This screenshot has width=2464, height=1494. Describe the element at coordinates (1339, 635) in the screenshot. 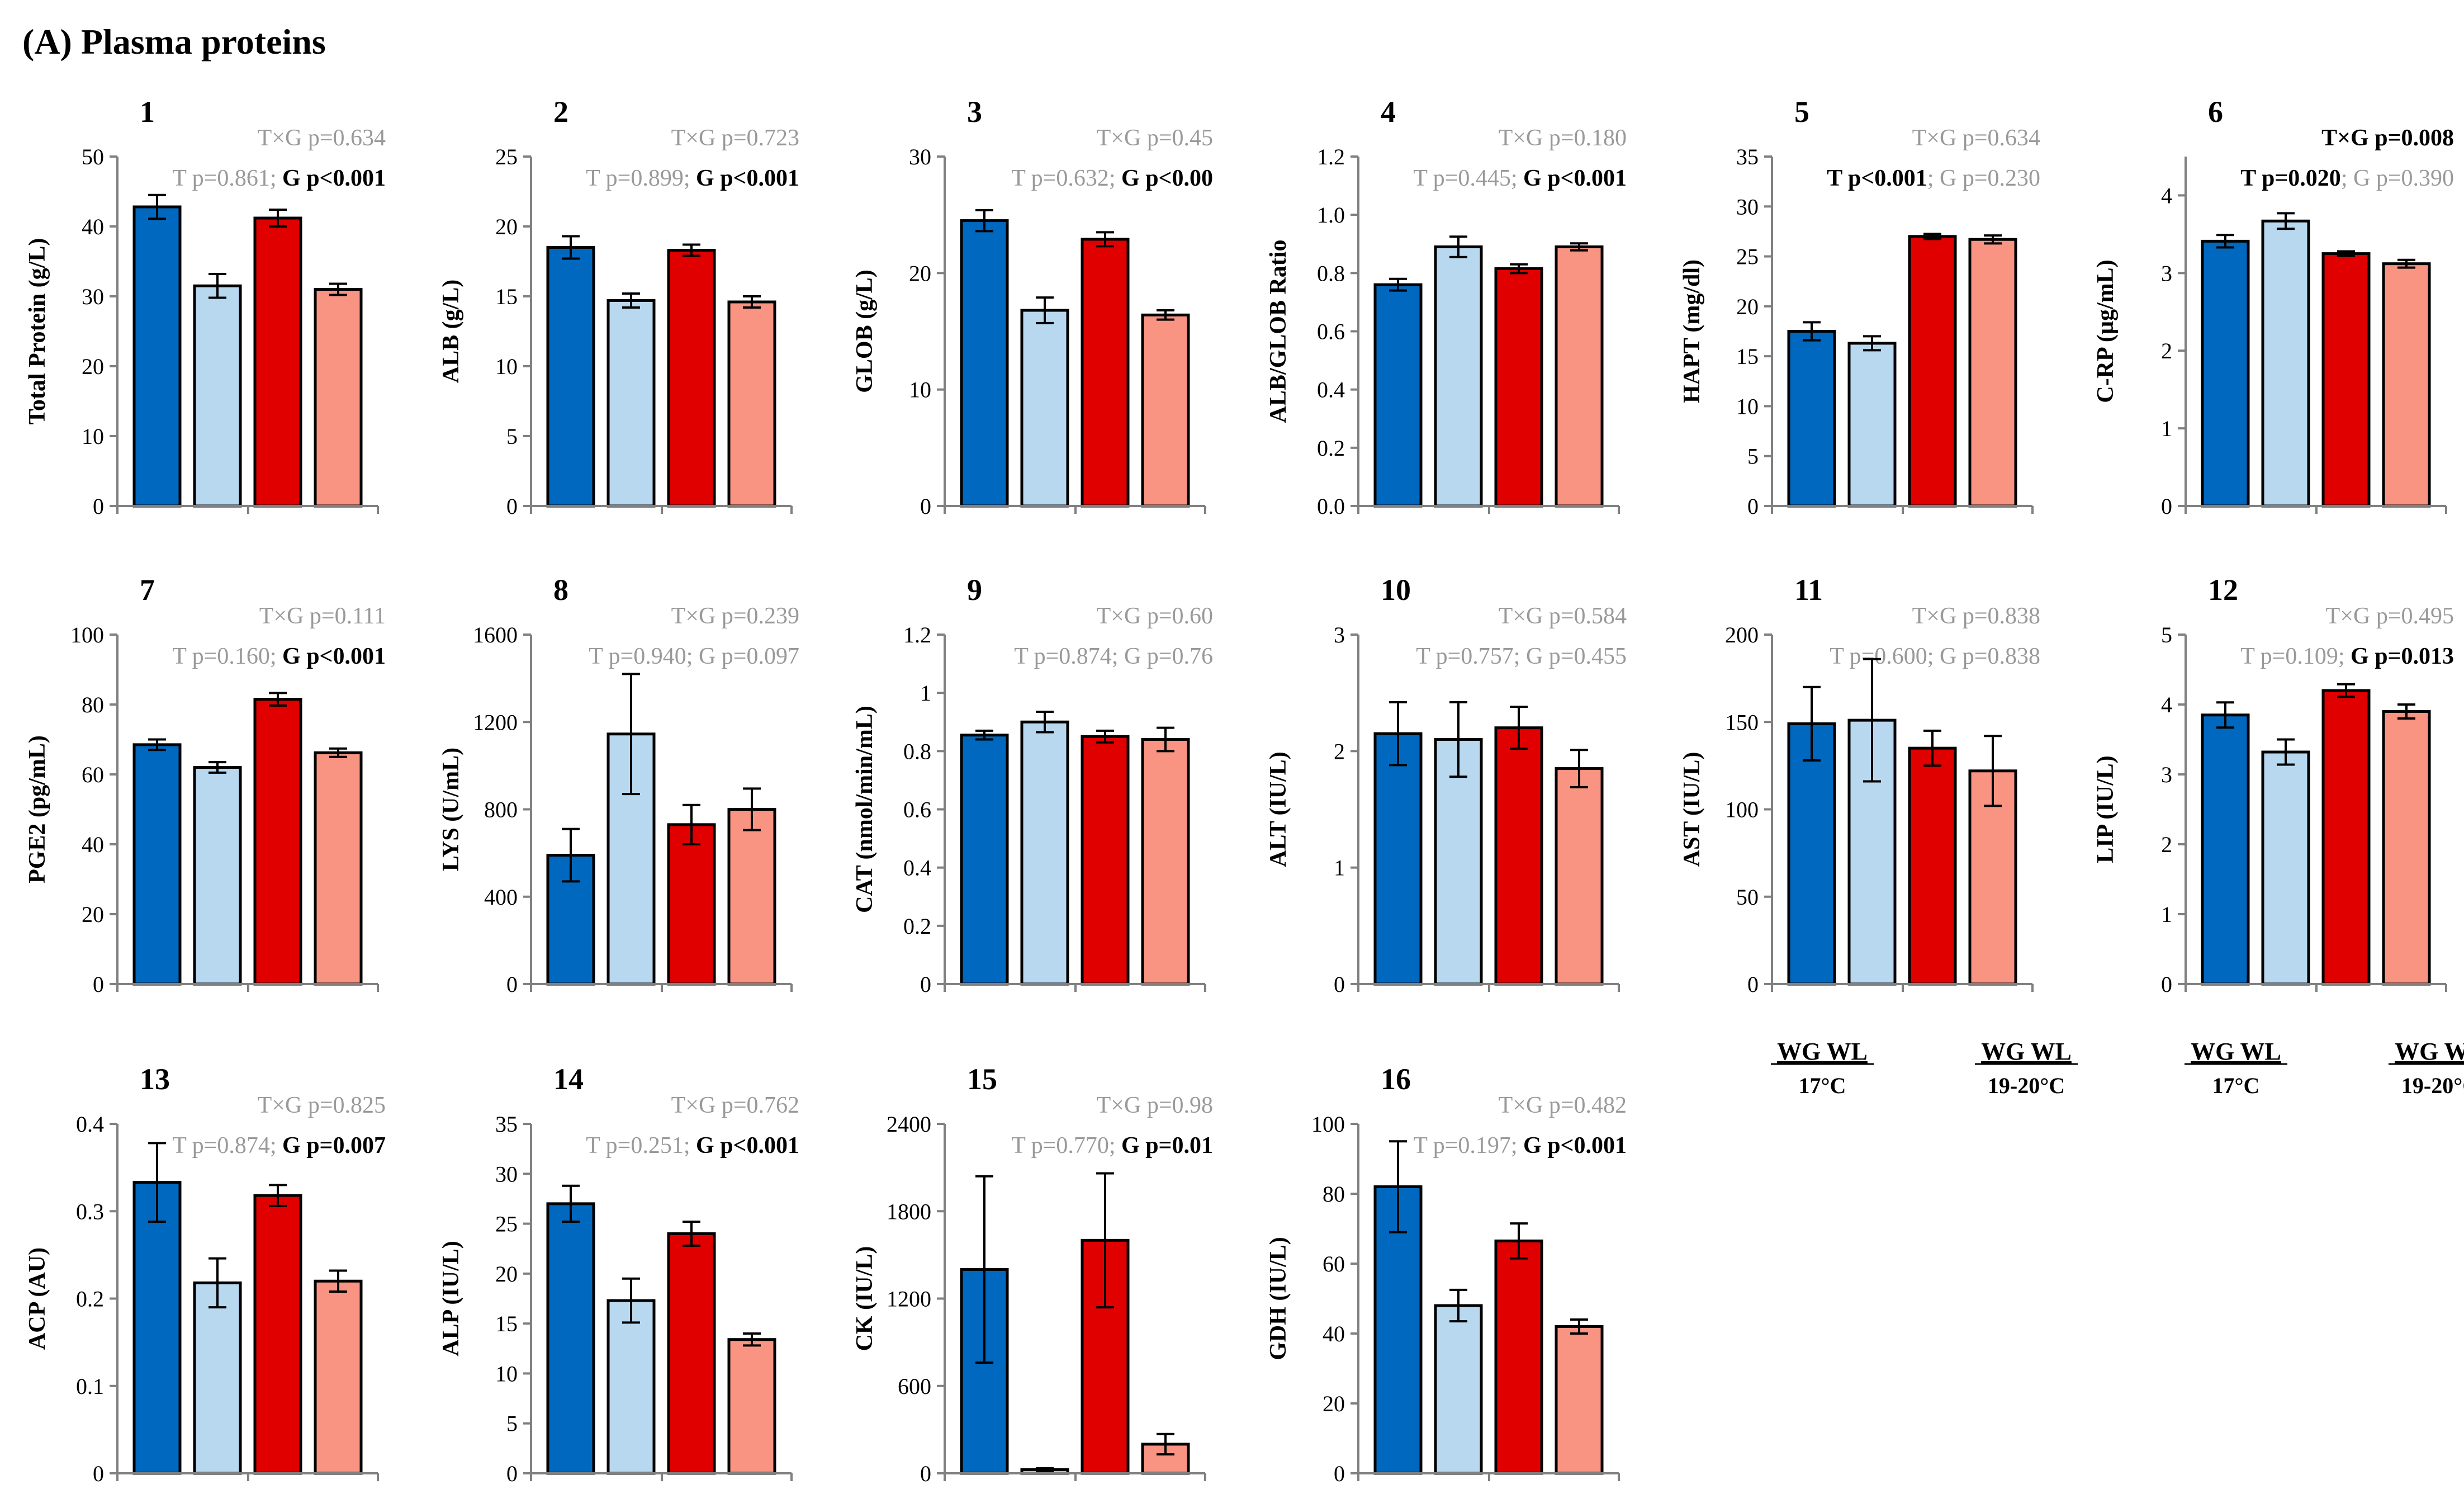

I see `panel-10-ytick-label-3: 3` at that location.